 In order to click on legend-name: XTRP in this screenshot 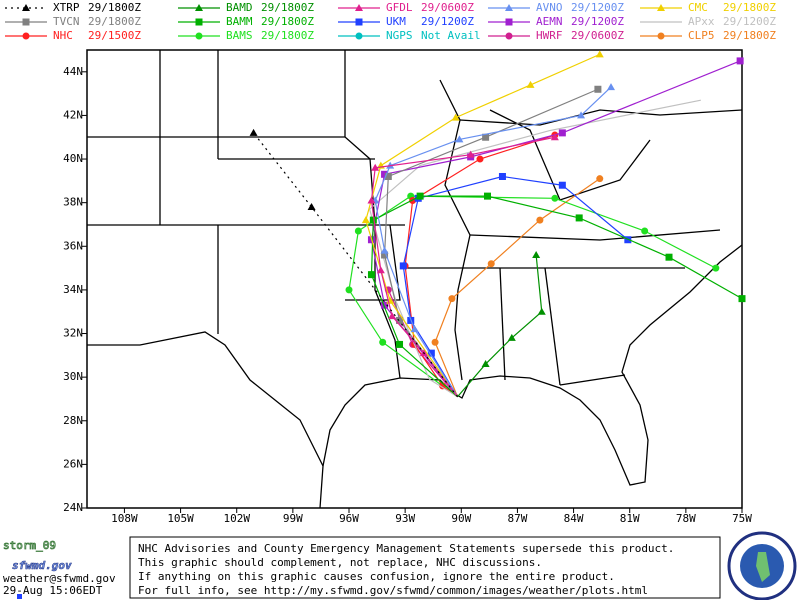, I will do `click(66, 7)`.